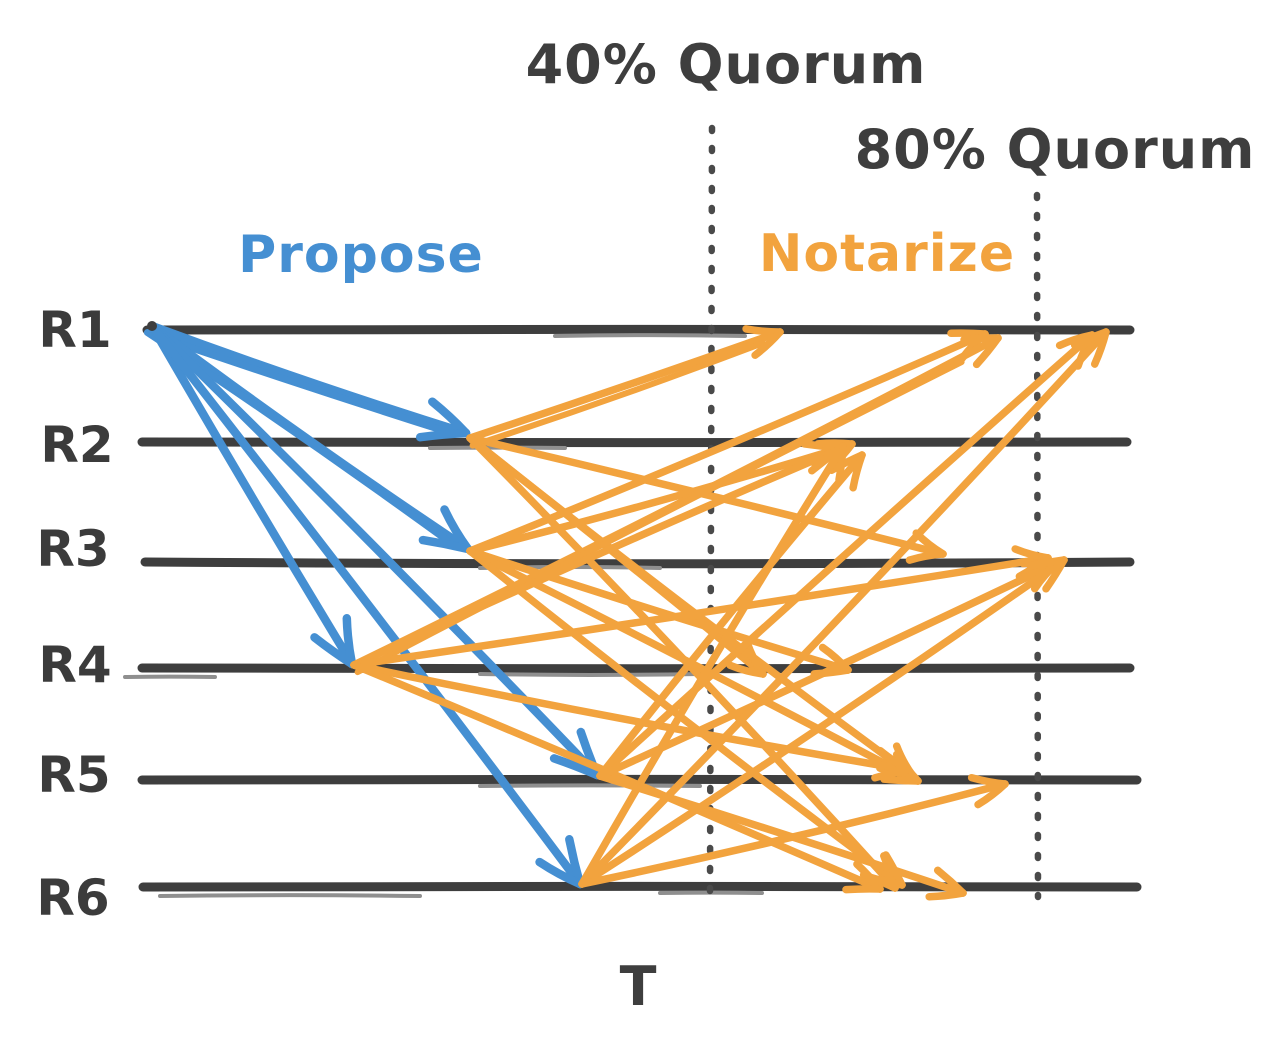  Describe the element at coordinates (726, 64) in the screenshot. I see `quorum-40-label: 40% Quorum` at that location.